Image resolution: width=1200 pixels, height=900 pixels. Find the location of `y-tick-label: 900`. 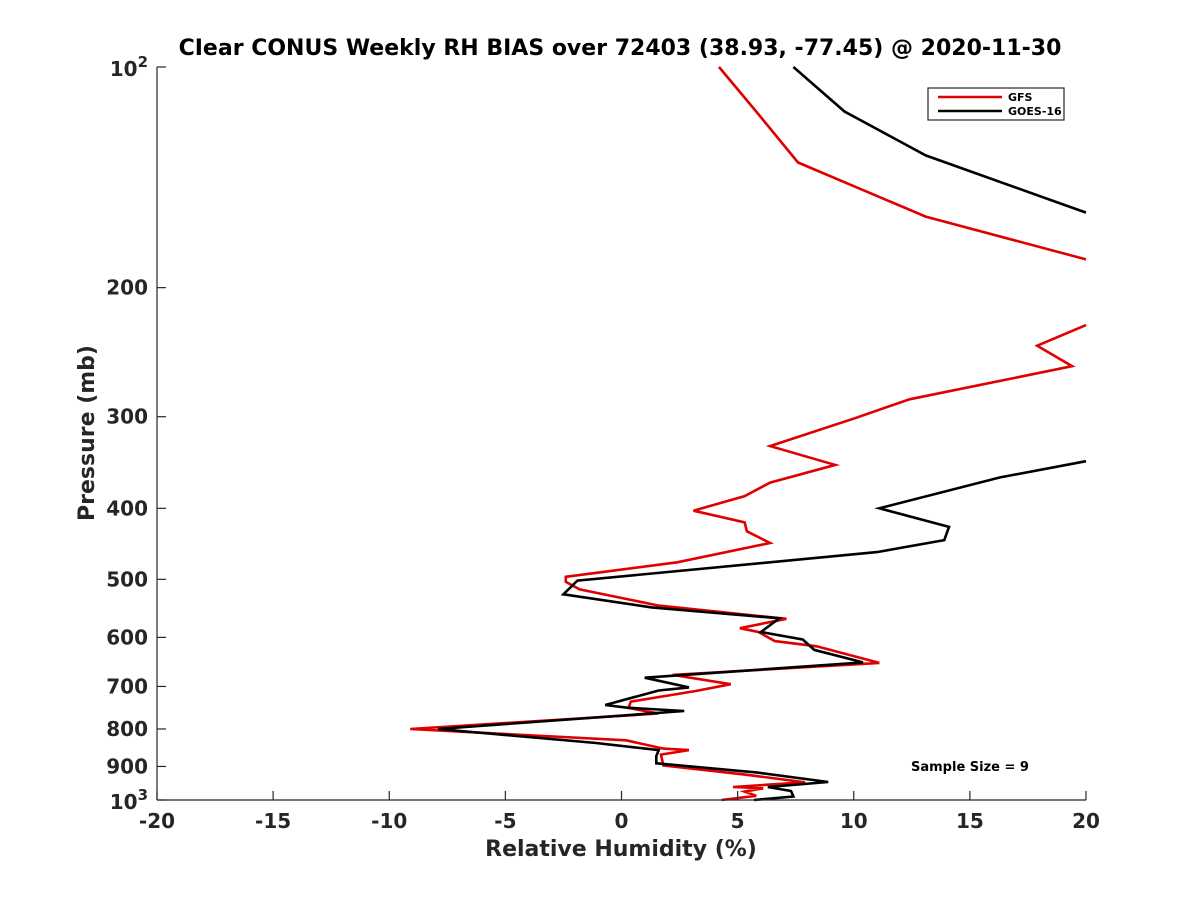

y-tick-label: 900 is located at coordinates (127, 766).